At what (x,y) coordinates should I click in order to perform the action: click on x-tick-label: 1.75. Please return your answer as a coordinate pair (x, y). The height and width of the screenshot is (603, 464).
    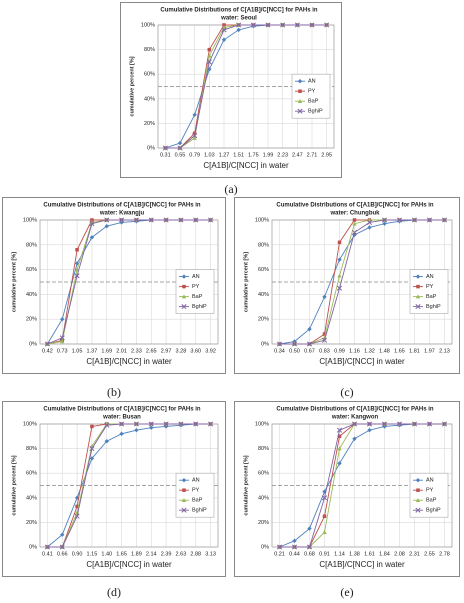
    Looking at the image, I should click on (253, 155).